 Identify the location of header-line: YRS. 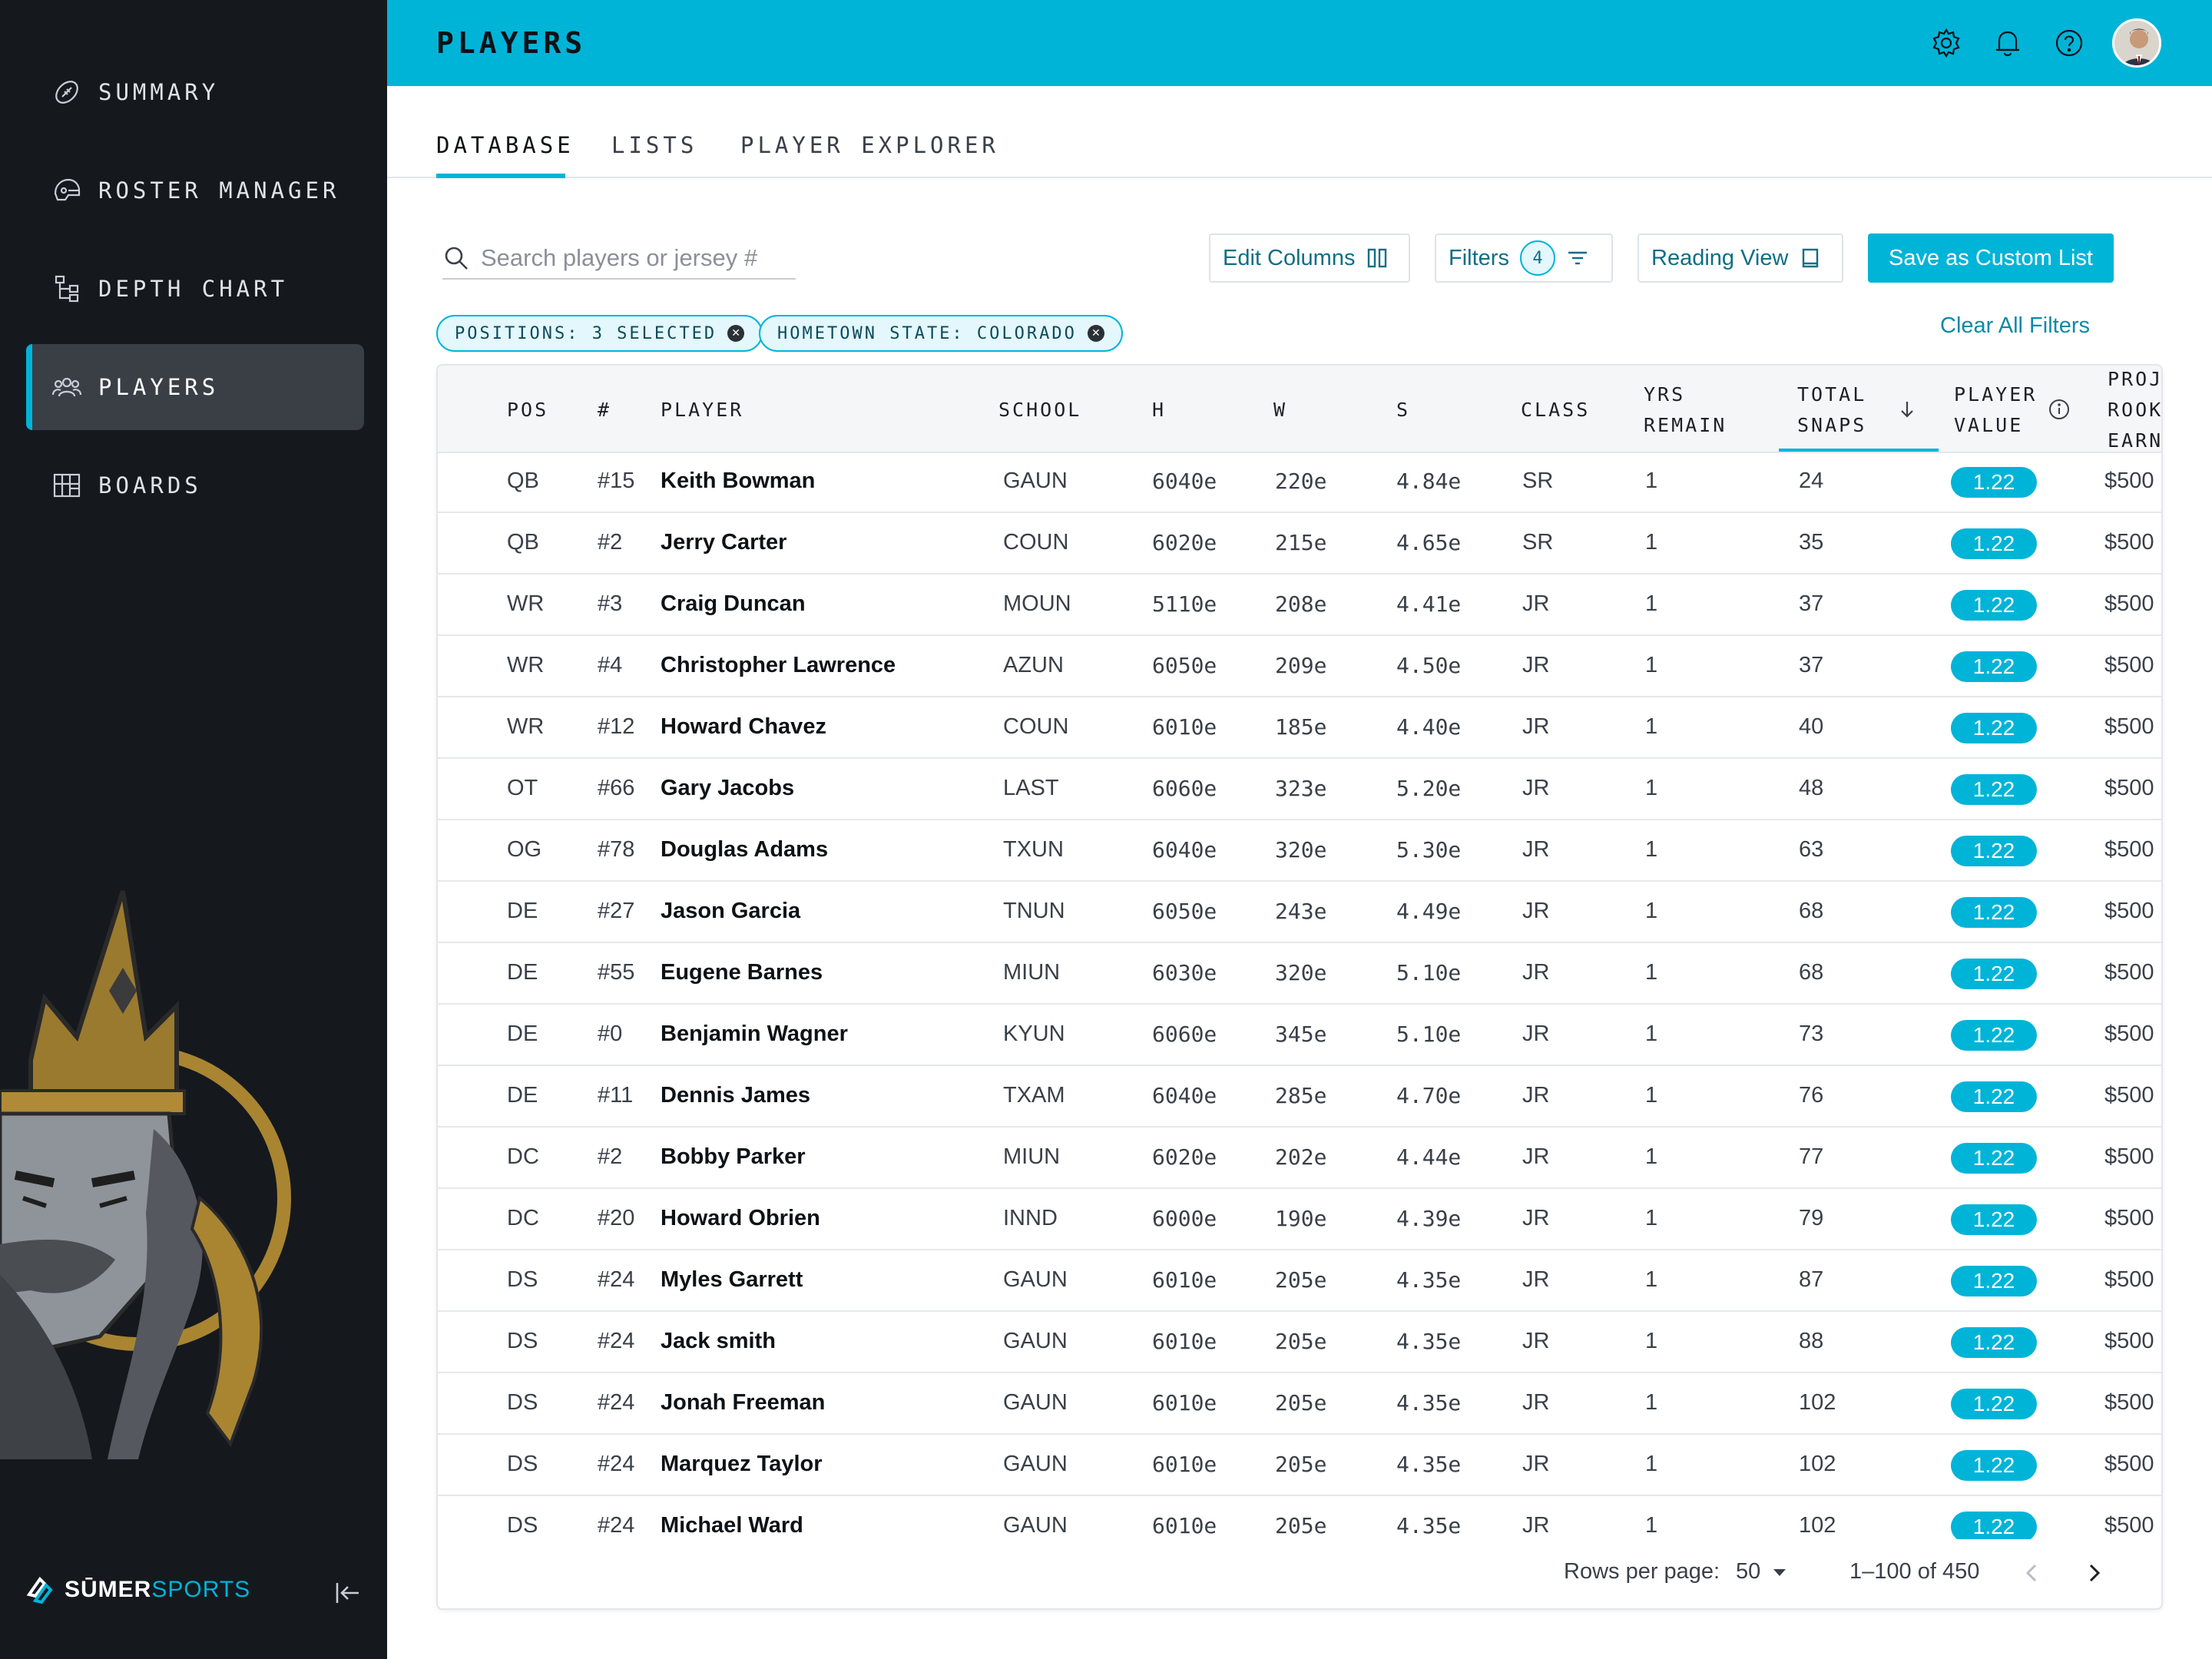
(1665, 394).